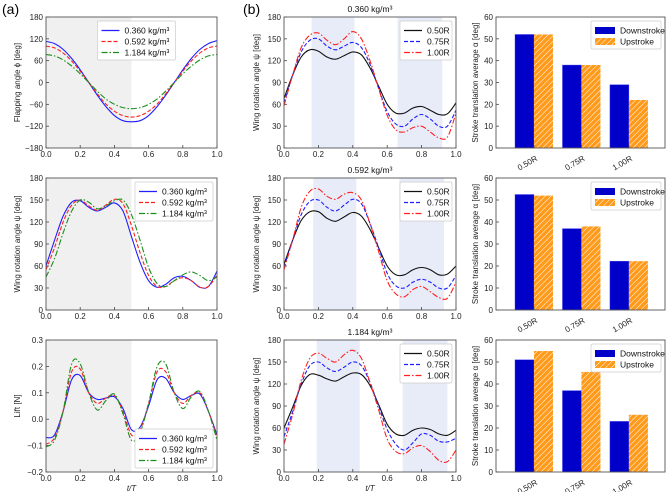 This screenshot has width=669, height=492. Describe the element at coordinates (619, 447) in the screenshot. I see `bar-downstroke-100r` at that location.